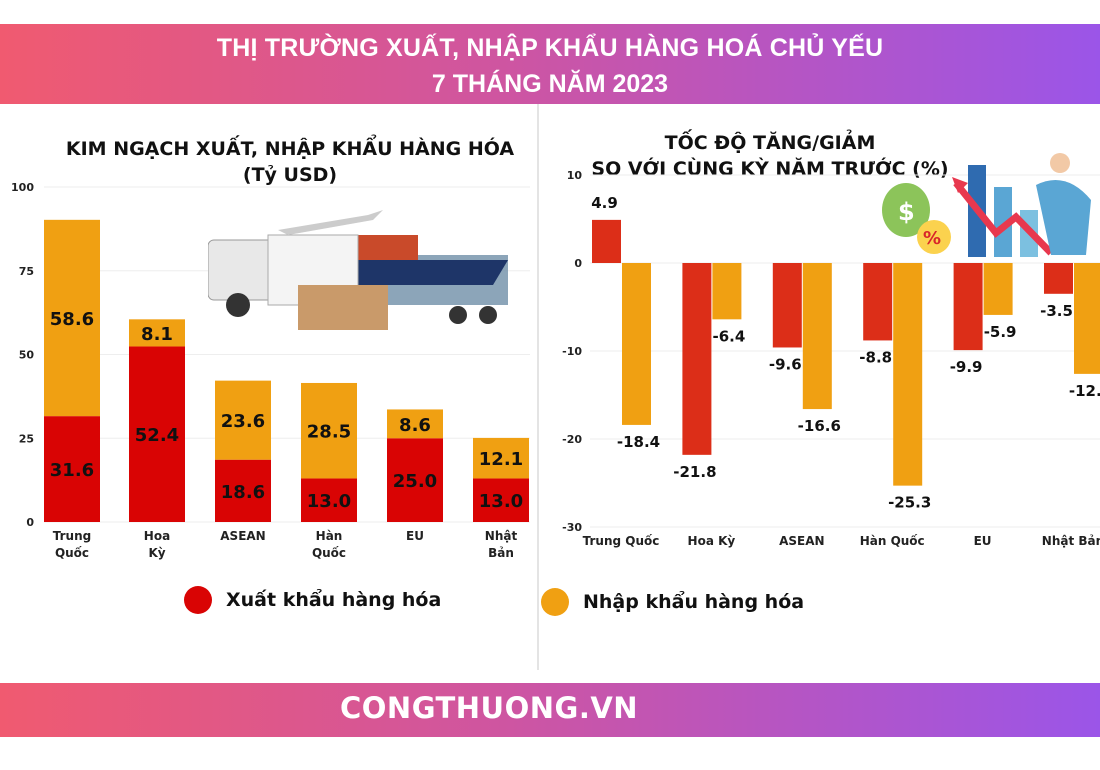  What do you see at coordinates (156, 553) in the screenshot?
I see `x-tick-label: Kỳ` at bounding box center [156, 553].